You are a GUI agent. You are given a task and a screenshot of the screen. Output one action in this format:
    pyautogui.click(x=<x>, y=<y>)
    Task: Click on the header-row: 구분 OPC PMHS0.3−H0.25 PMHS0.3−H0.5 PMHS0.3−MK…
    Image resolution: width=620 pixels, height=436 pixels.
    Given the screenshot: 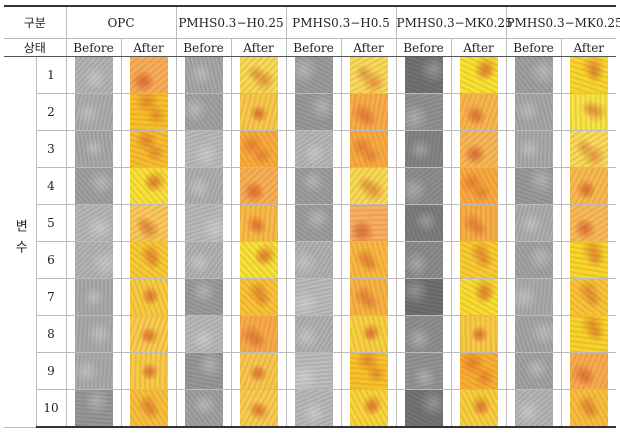 What is the action you would take?
    pyautogui.click(x=312, y=22)
    